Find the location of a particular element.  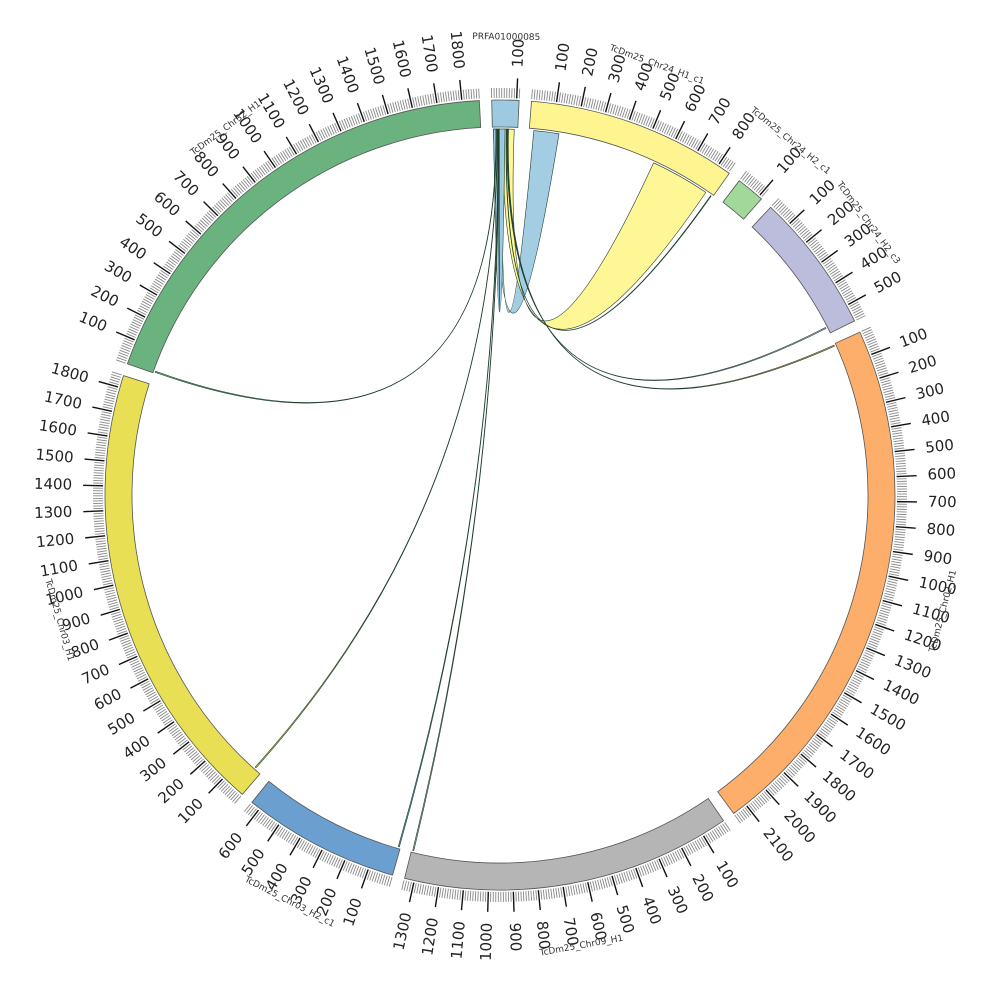

tick-label: 600 is located at coordinates (231, 846).